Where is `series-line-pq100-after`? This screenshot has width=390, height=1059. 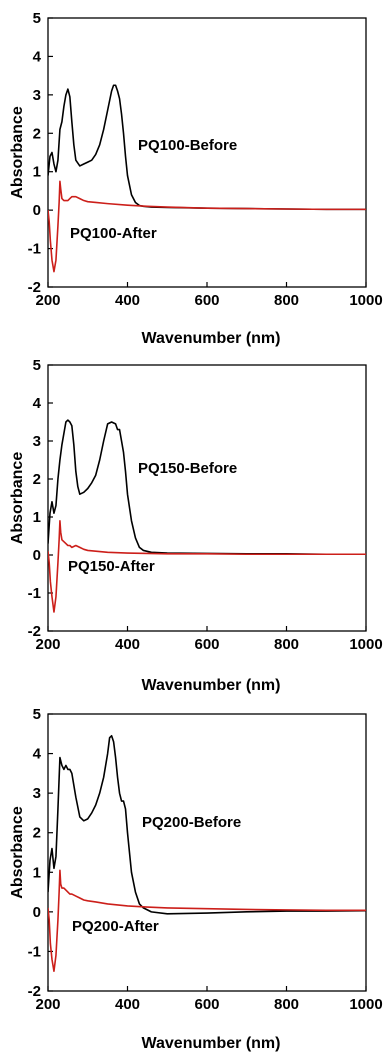 series-line-pq100-after is located at coordinates (207, 226).